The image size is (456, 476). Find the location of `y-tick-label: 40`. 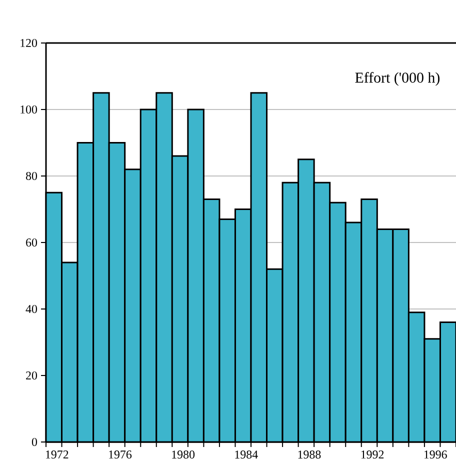

y-tick-label: 40 is located at coordinates (32, 309).